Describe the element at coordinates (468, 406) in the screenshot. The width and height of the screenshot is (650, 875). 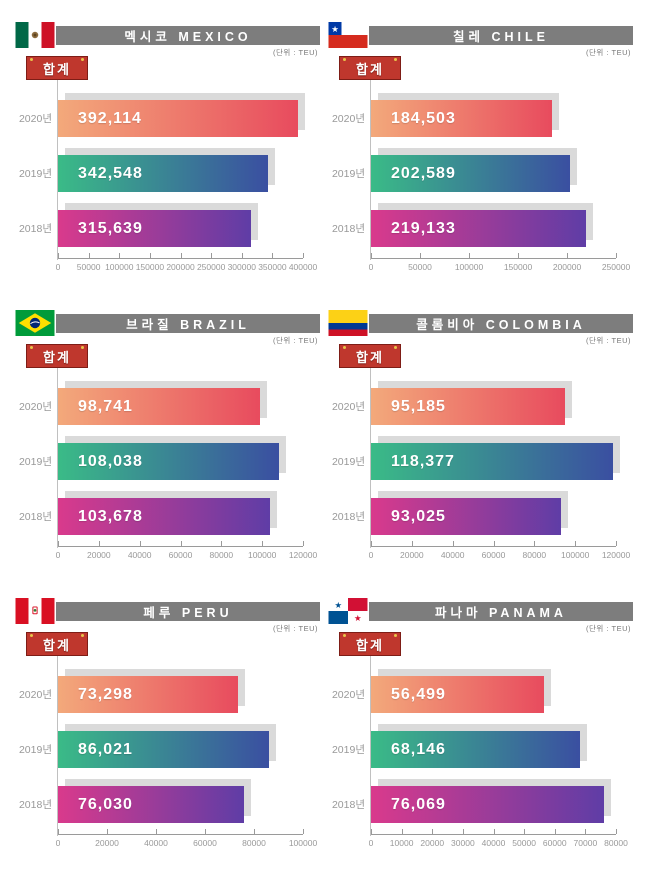
I see `value-bar-2020: 95,185` at that location.